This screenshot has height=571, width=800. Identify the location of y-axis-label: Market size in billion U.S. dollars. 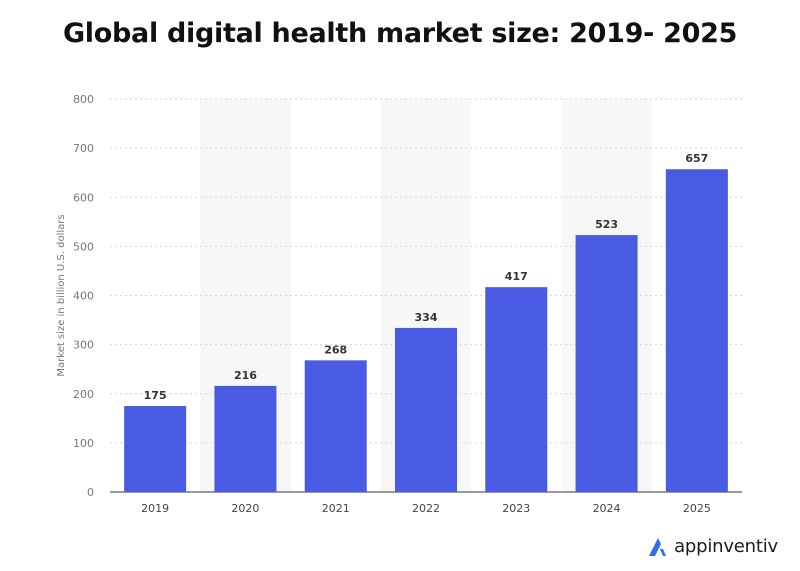
(61, 295).